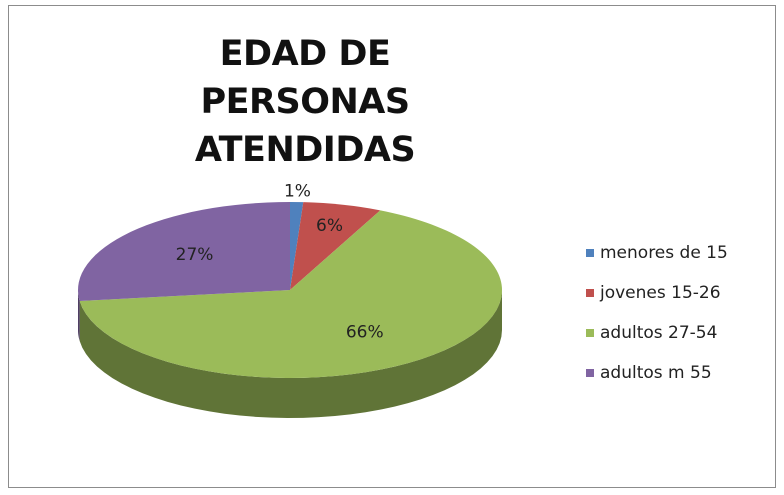 This screenshot has height=495, width=784. I want to click on legend-label: jovenes 15-26, so click(660, 293).